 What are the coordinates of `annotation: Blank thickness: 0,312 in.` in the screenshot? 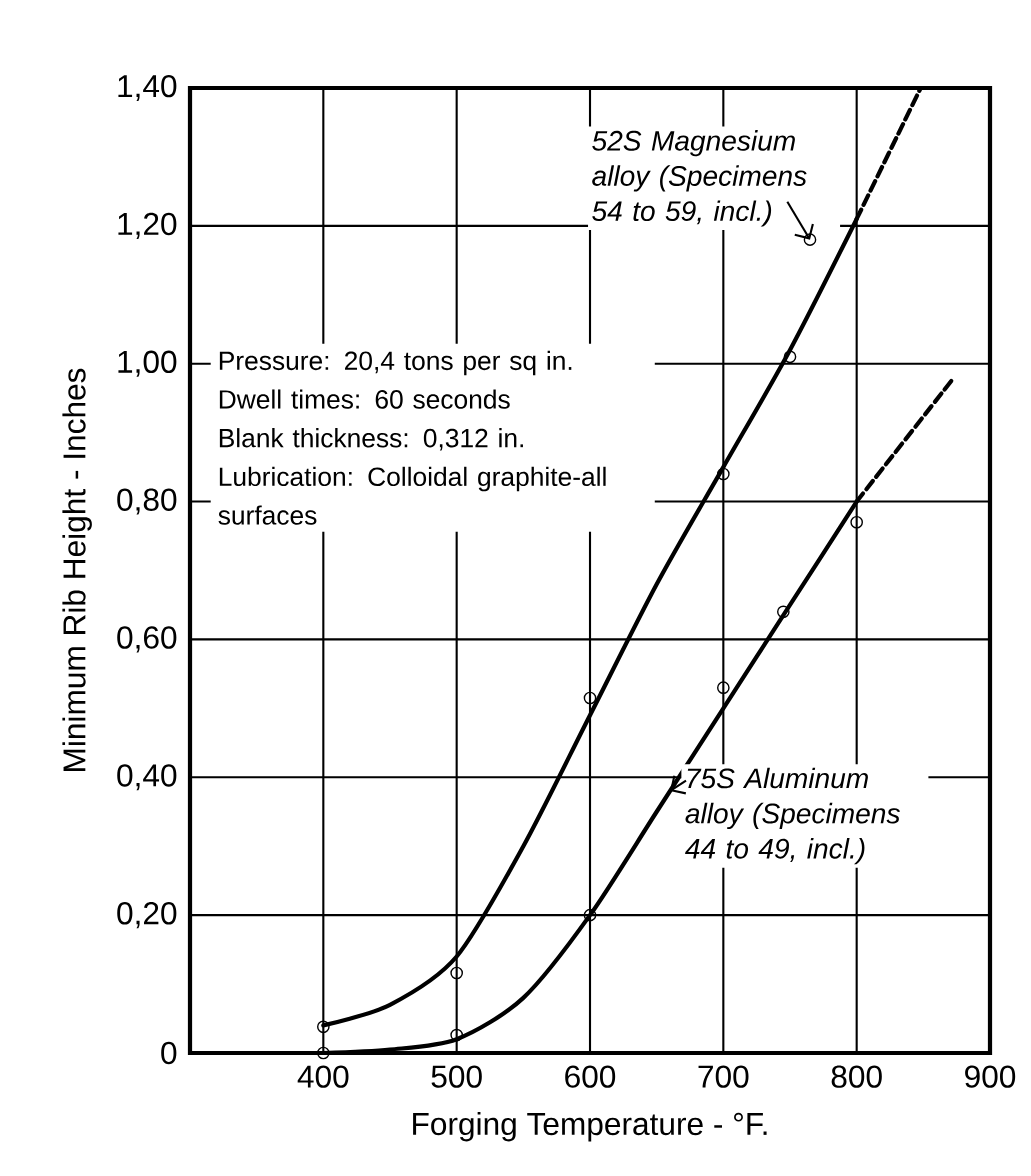 It's located at (371, 439).